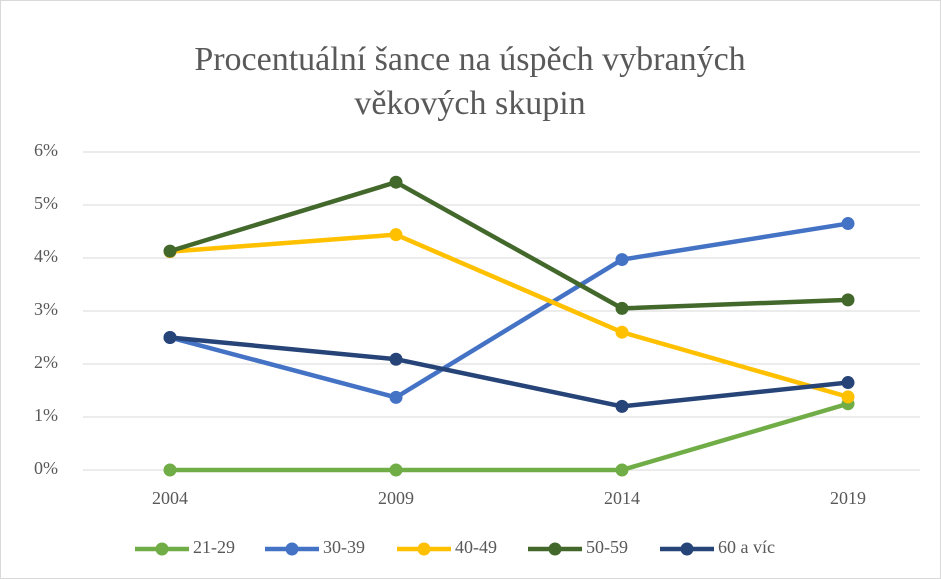  I want to click on legend-label: 40-49, so click(476, 547).